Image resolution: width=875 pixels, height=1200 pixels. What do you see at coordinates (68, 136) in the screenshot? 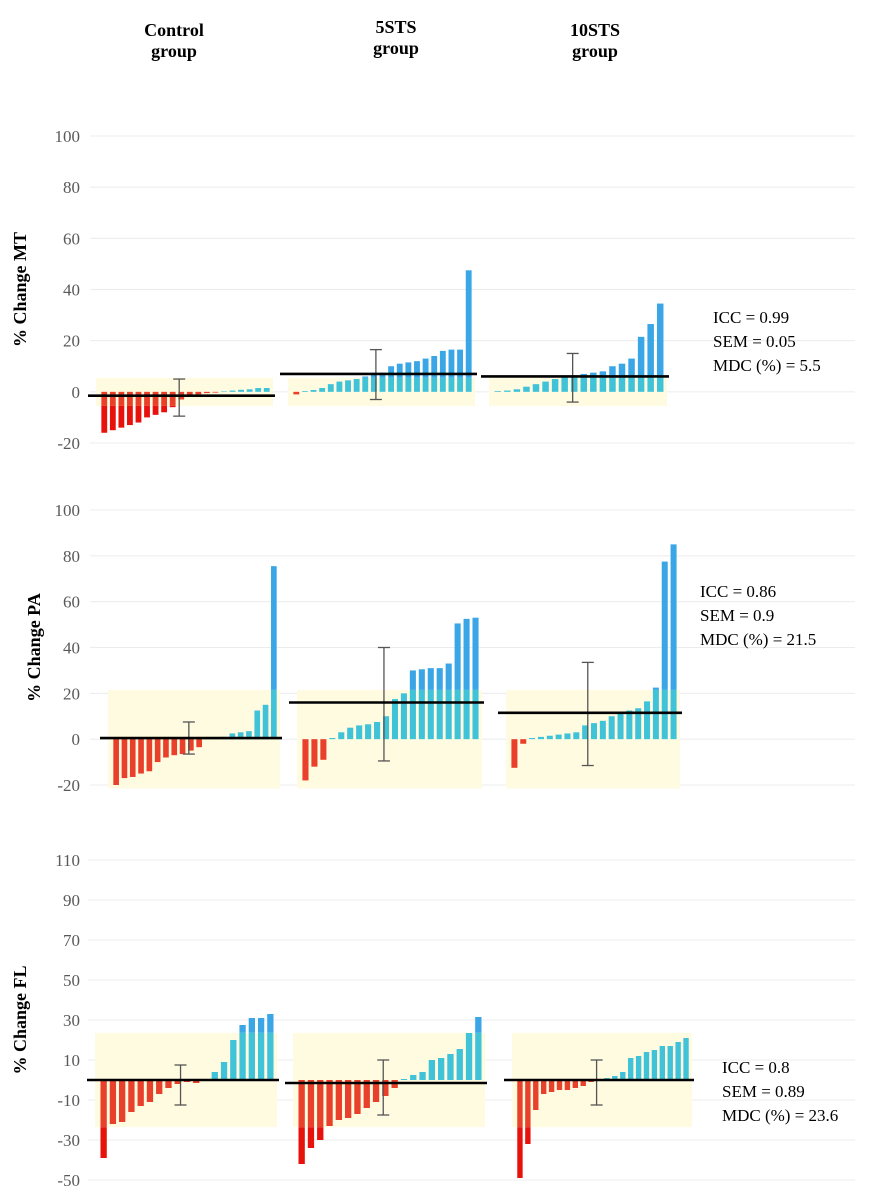
I see `mt-y-tick-label: 100` at bounding box center [68, 136].